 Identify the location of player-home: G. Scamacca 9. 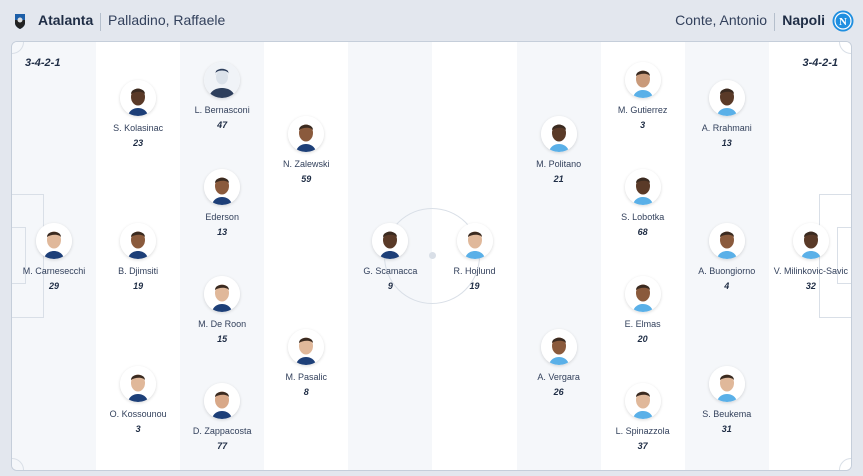
(390, 257).